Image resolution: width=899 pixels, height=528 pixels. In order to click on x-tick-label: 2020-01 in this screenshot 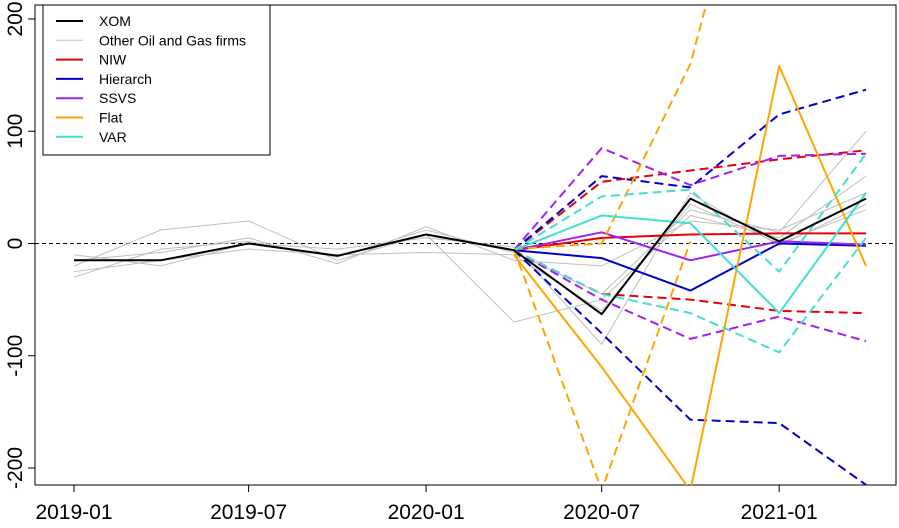, I will do `click(426, 512)`.